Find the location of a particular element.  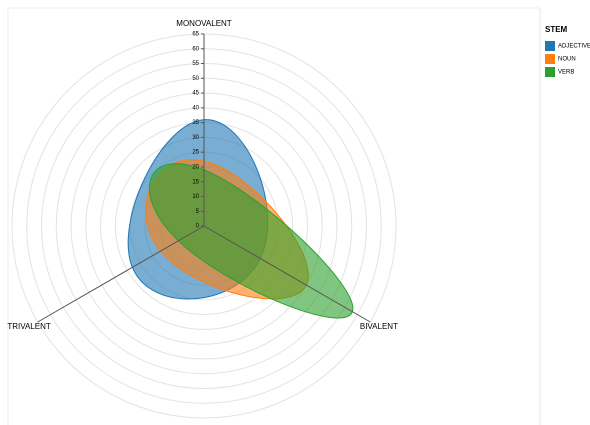

tick-label: 45 is located at coordinates (195, 94).